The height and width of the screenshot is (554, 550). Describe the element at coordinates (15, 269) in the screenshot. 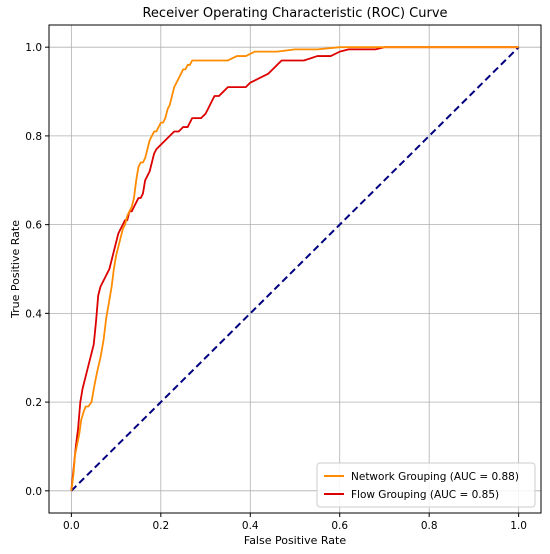

I see `y-axis-label: True Positive Rate` at that location.